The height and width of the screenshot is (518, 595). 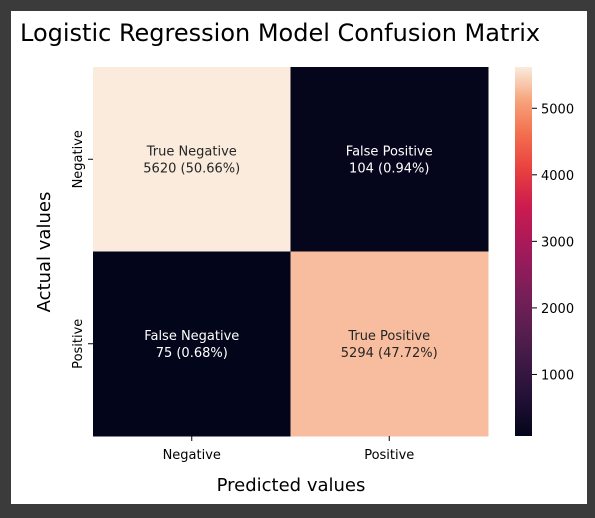 What do you see at coordinates (78, 344) in the screenshot?
I see `y-tick-label: Positive` at bounding box center [78, 344].